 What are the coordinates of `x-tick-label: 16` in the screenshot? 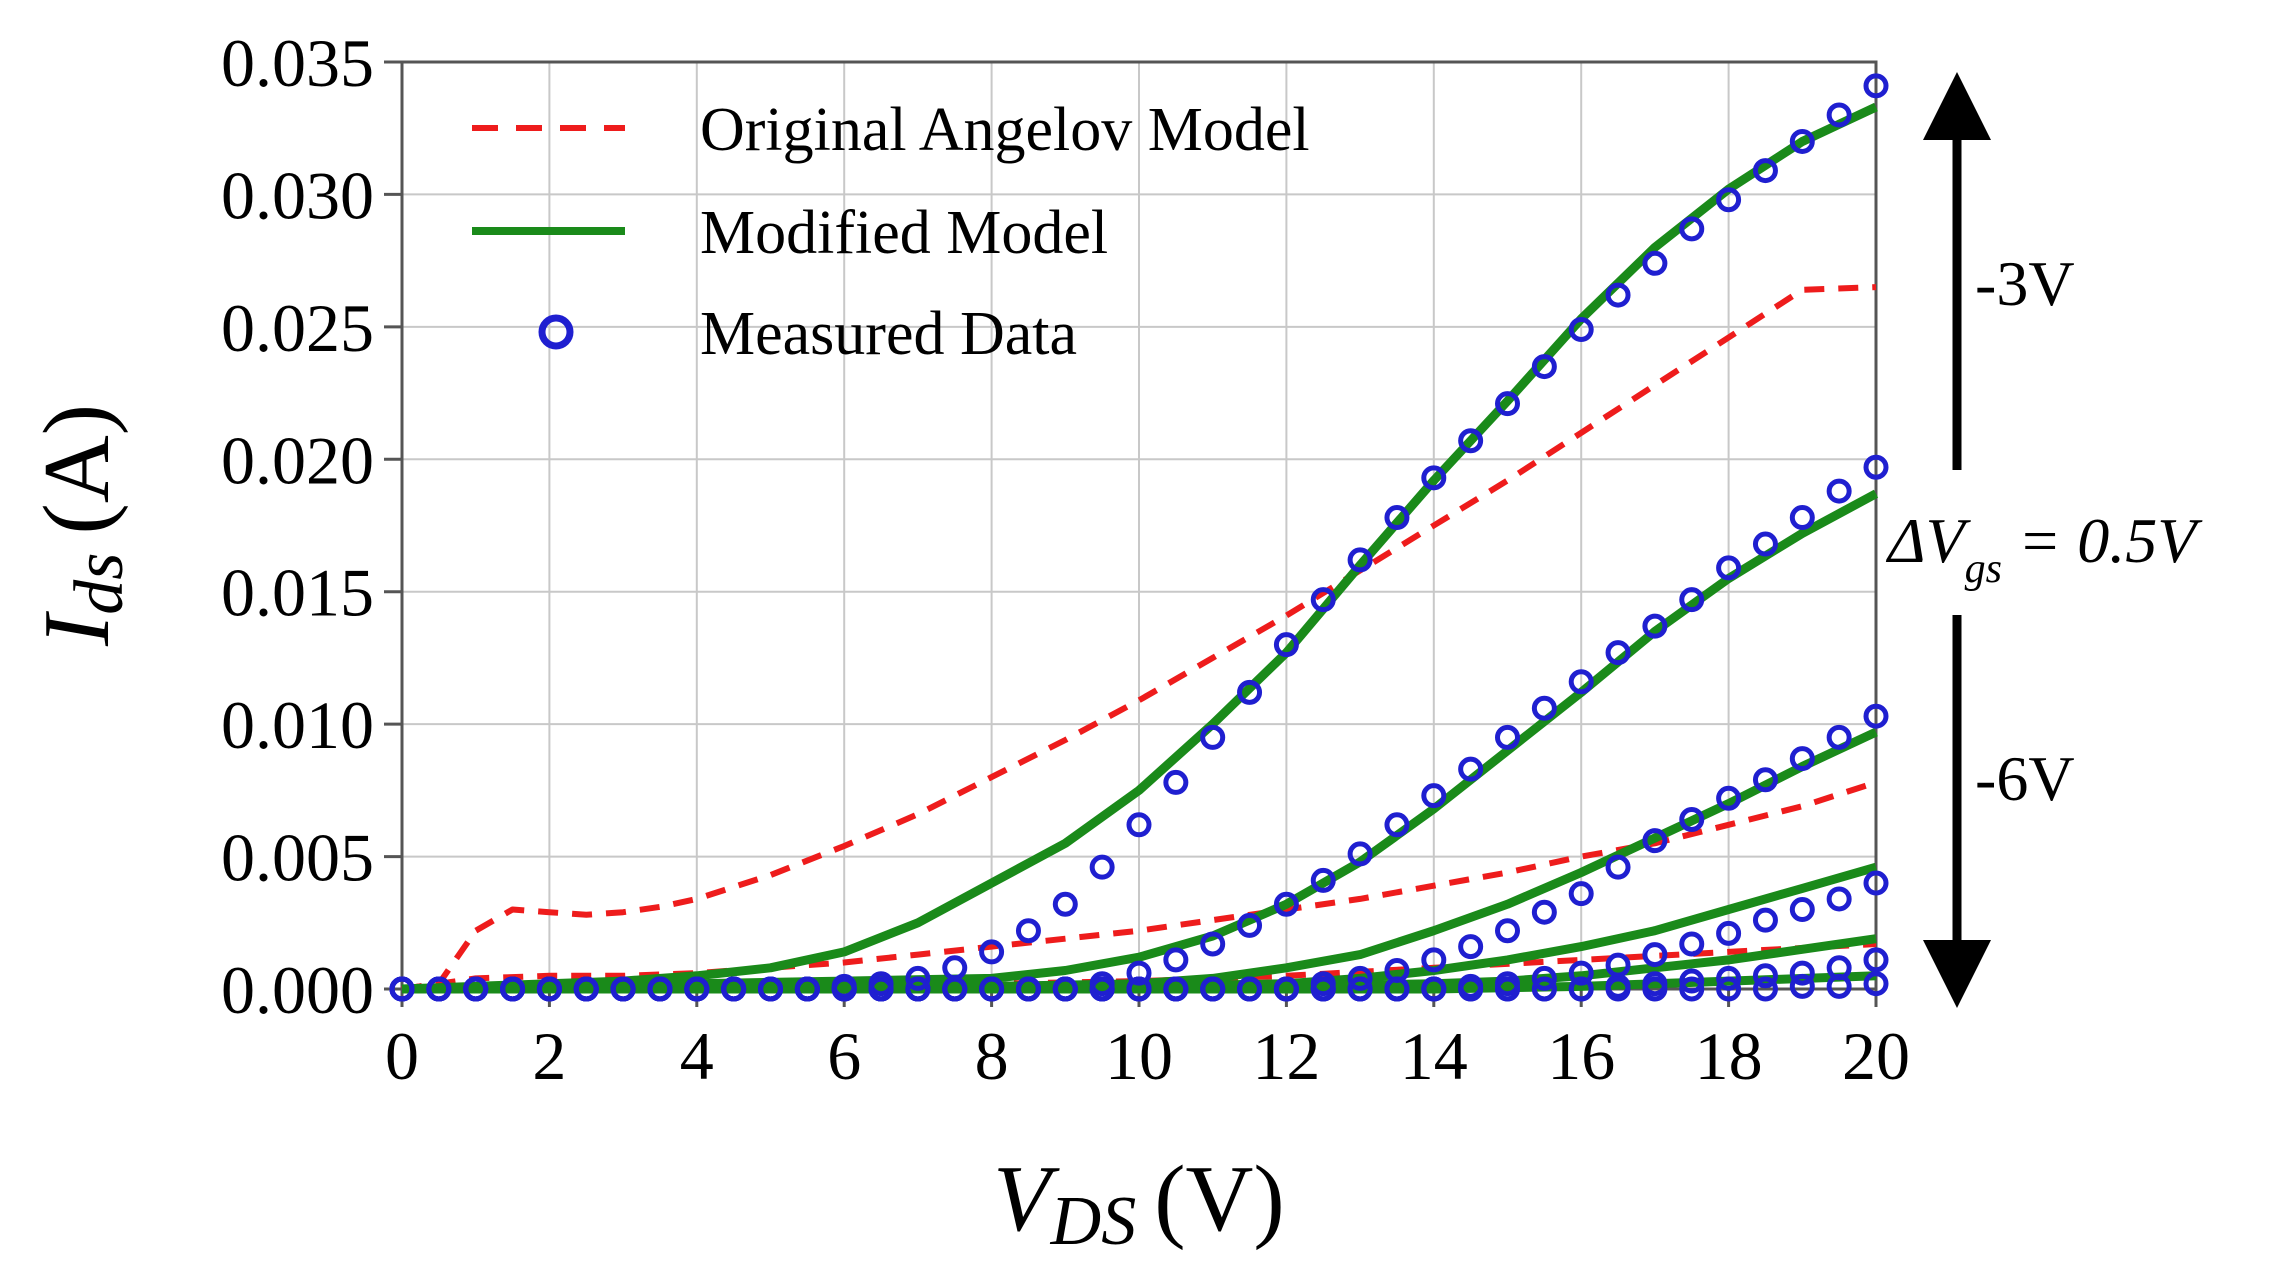 It's located at (1581, 1056).